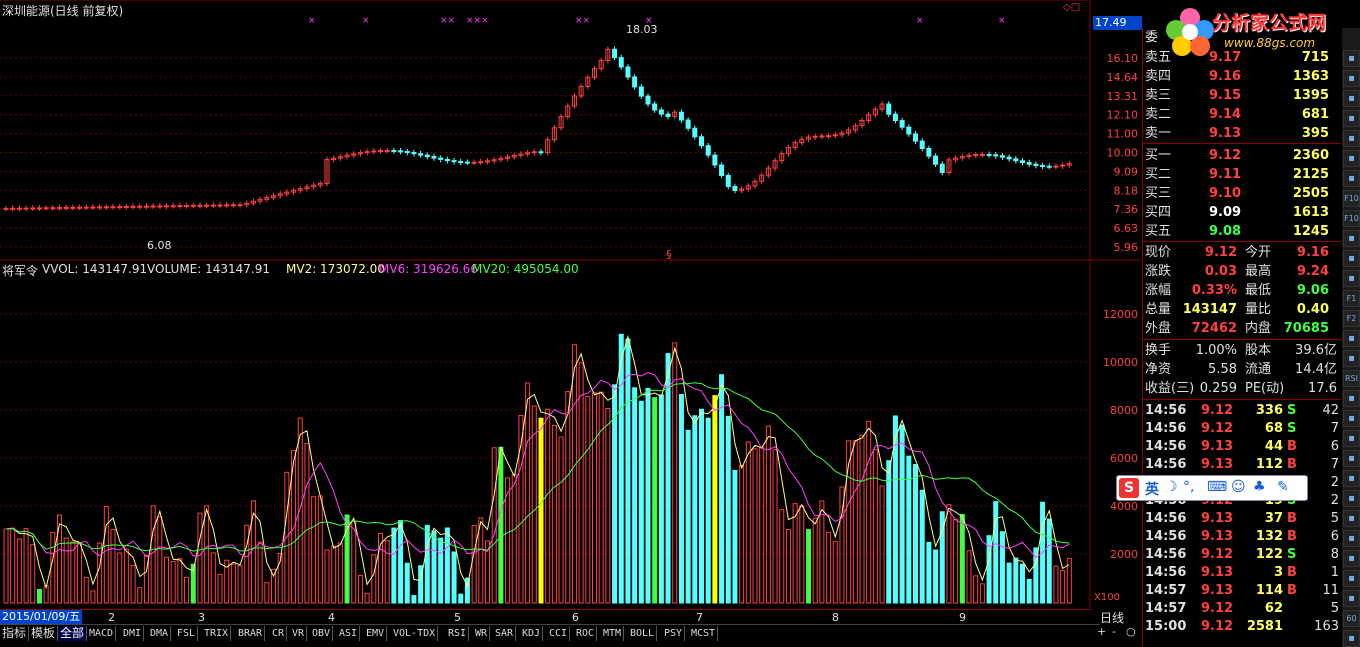 This screenshot has height=647, width=1360. I want to click on tool-icon-f1: F1, so click(1351, 298).